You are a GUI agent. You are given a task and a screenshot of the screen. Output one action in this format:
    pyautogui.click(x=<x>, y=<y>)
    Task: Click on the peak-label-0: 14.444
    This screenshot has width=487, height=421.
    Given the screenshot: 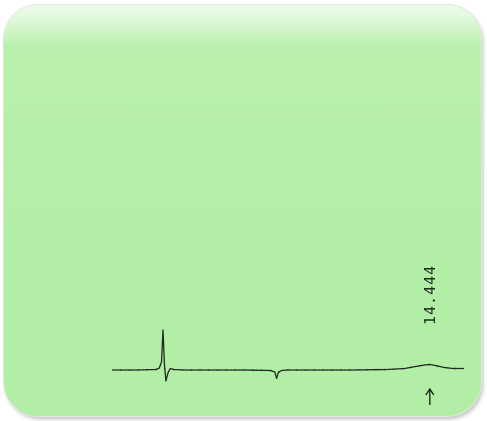 What is the action you would take?
    pyautogui.click(x=430, y=295)
    